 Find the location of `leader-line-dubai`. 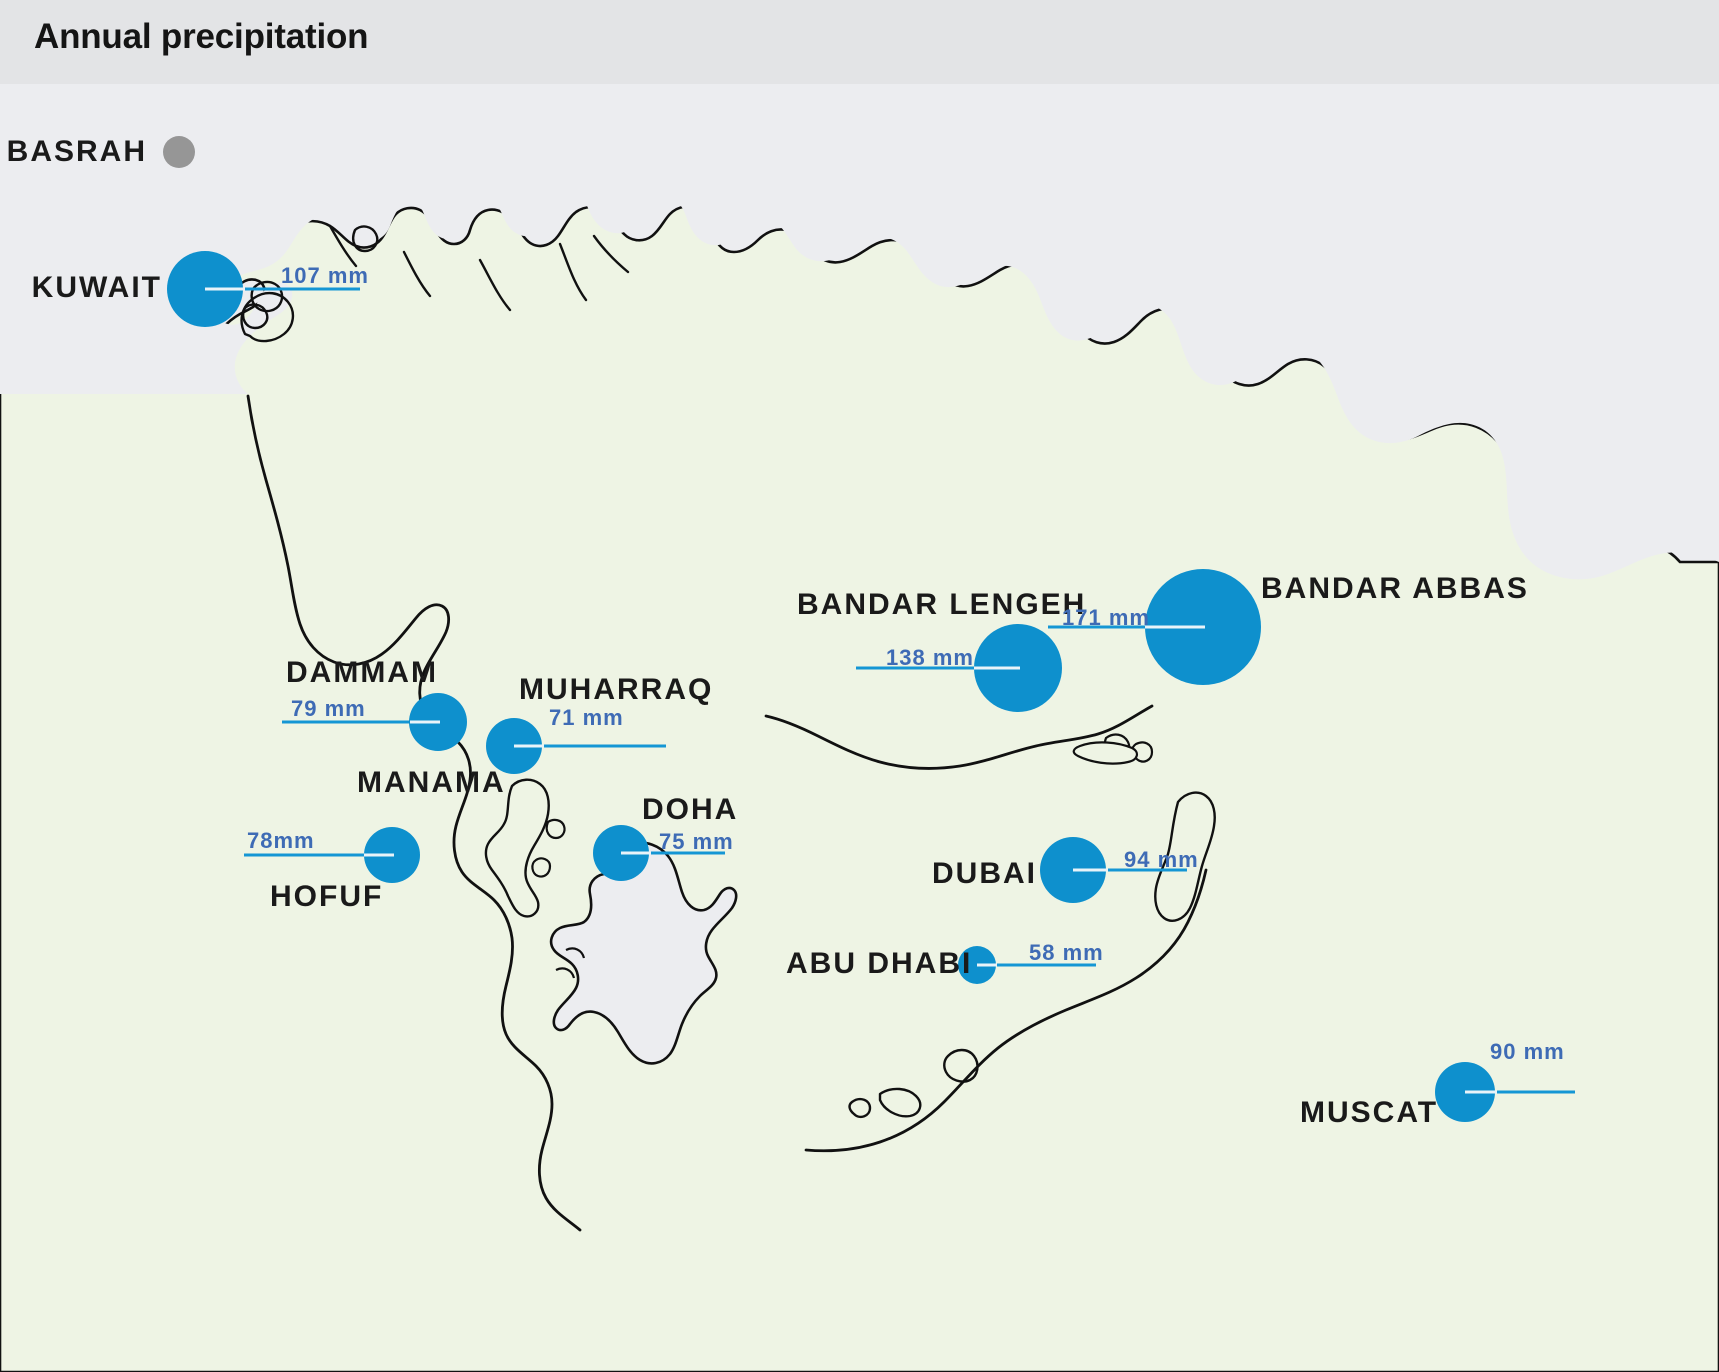

leader-line-dubai is located at coordinates (1130, 870).